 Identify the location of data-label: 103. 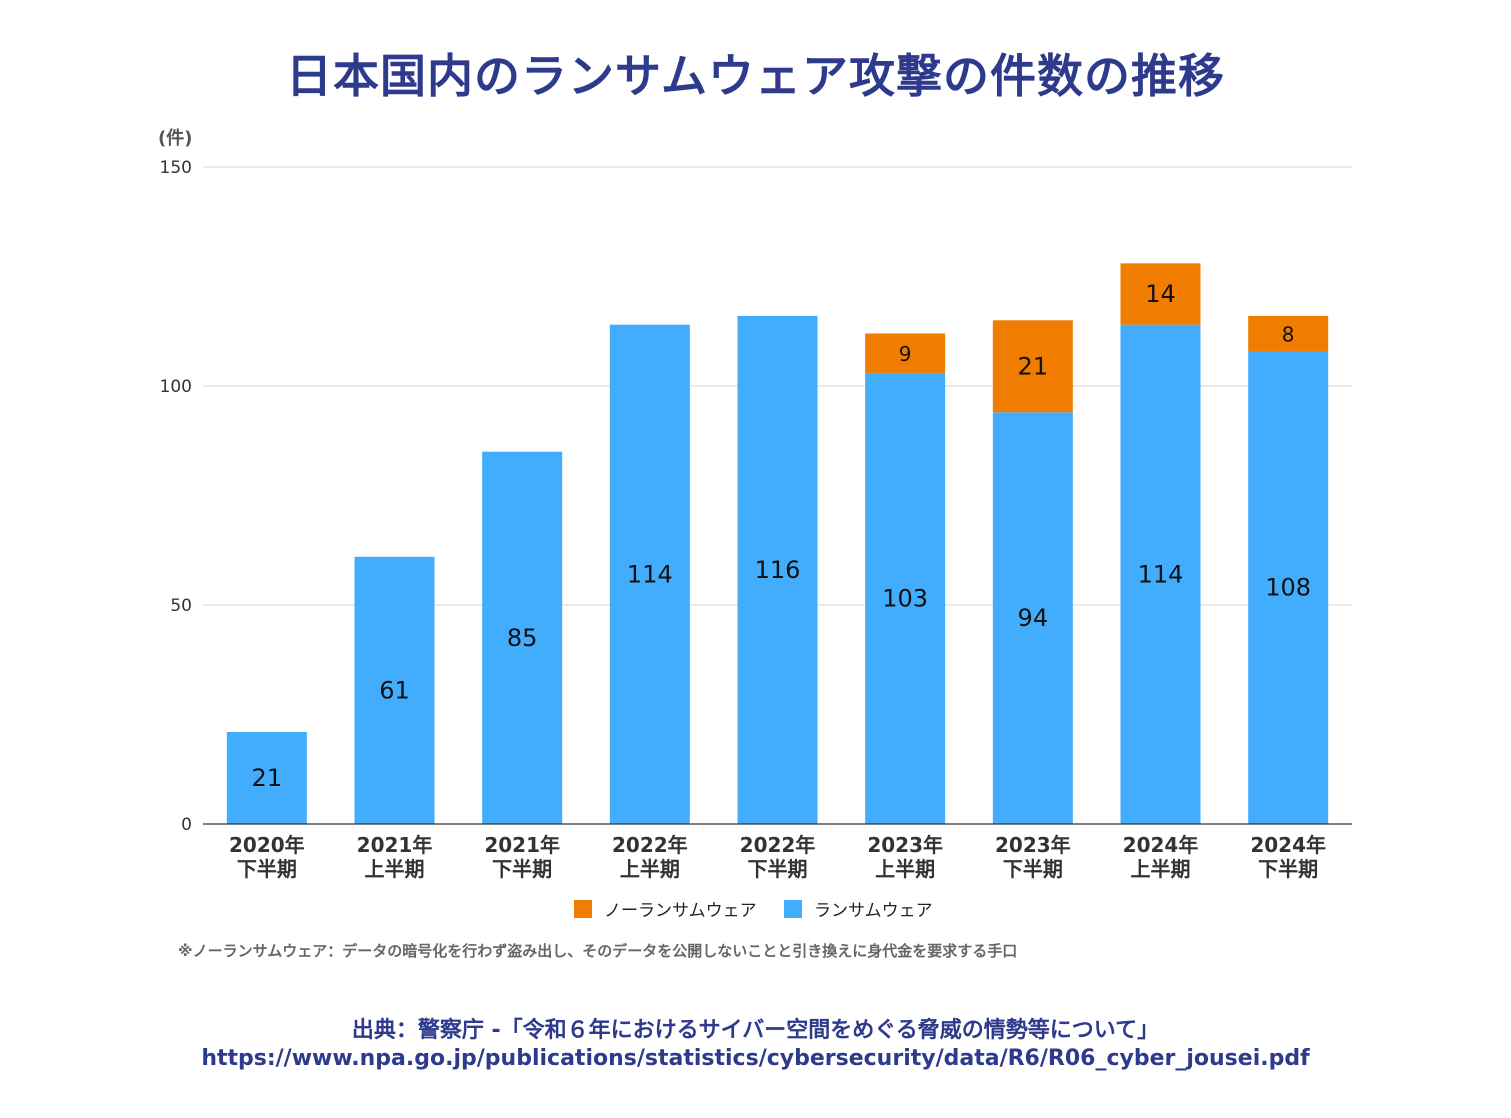
(905, 598).